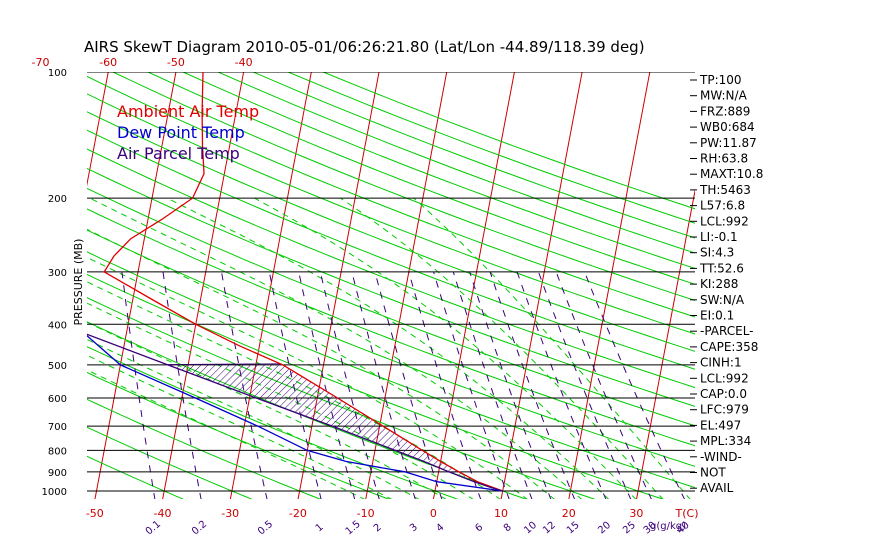 The image size is (870, 560). Describe the element at coordinates (57, 366) in the screenshot. I see `pressure-tick-label: 500` at that location.